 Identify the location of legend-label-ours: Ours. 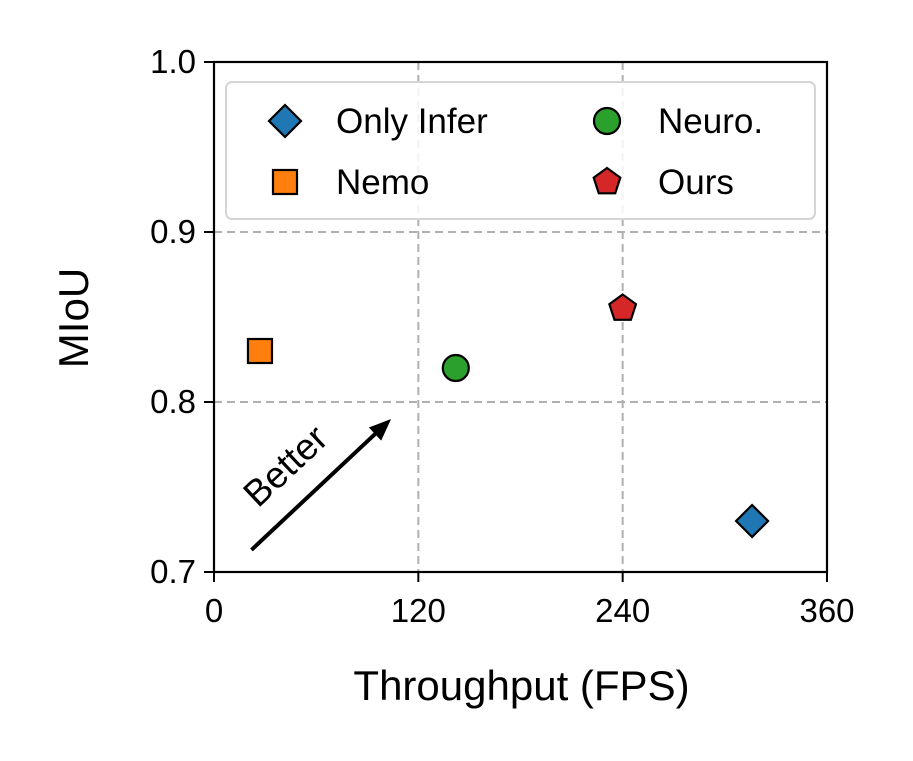
(696, 182).